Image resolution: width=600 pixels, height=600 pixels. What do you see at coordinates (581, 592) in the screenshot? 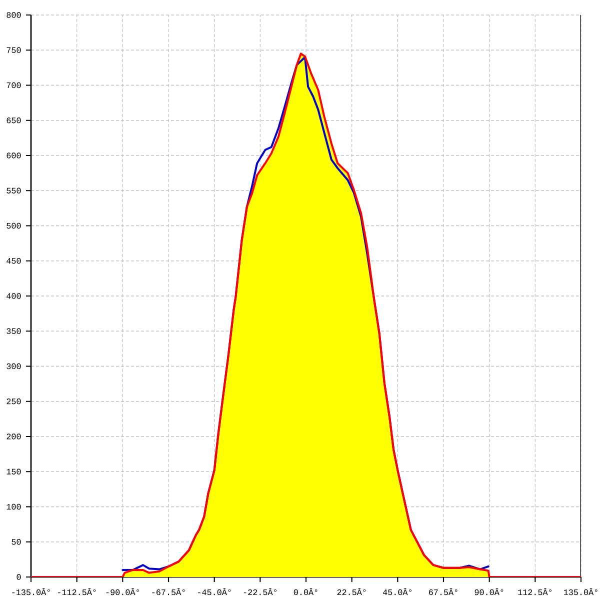
I see `x-tick-label: 135.0Â°` at bounding box center [581, 592].